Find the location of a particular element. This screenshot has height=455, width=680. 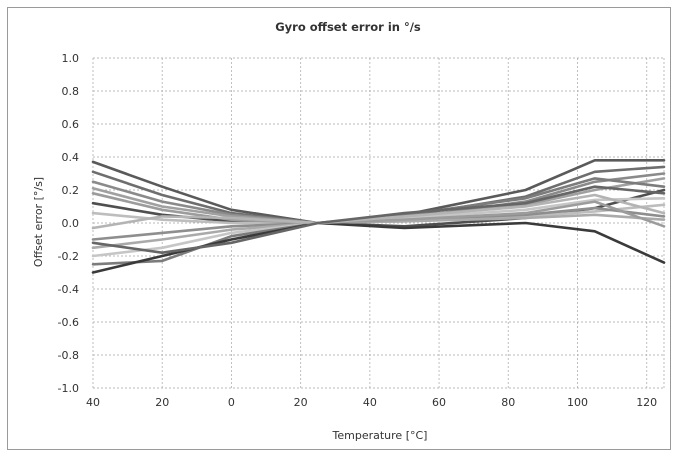

y-tick-label: 0.4 is located at coordinates (71, 157).